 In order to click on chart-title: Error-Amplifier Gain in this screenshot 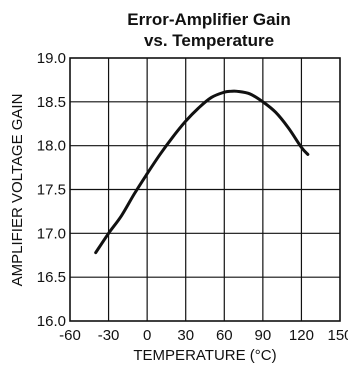, I will do `click(208, 19)`.